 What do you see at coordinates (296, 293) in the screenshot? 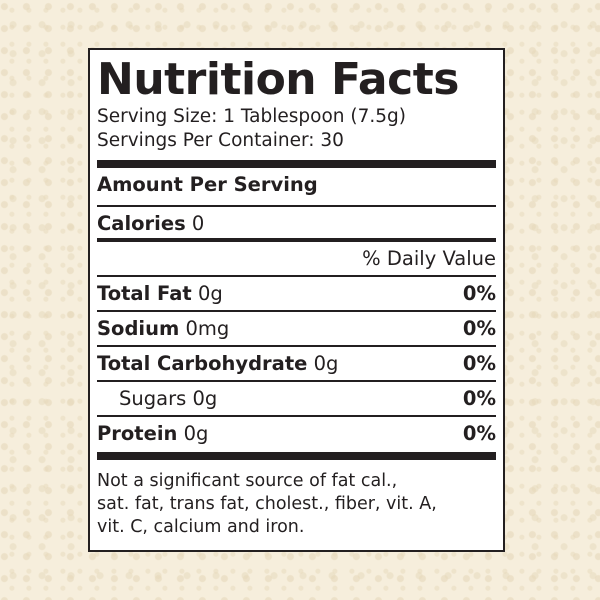
I see `nutrient-row: Total Fat 0g 0%` at bounding box center [296, 293].